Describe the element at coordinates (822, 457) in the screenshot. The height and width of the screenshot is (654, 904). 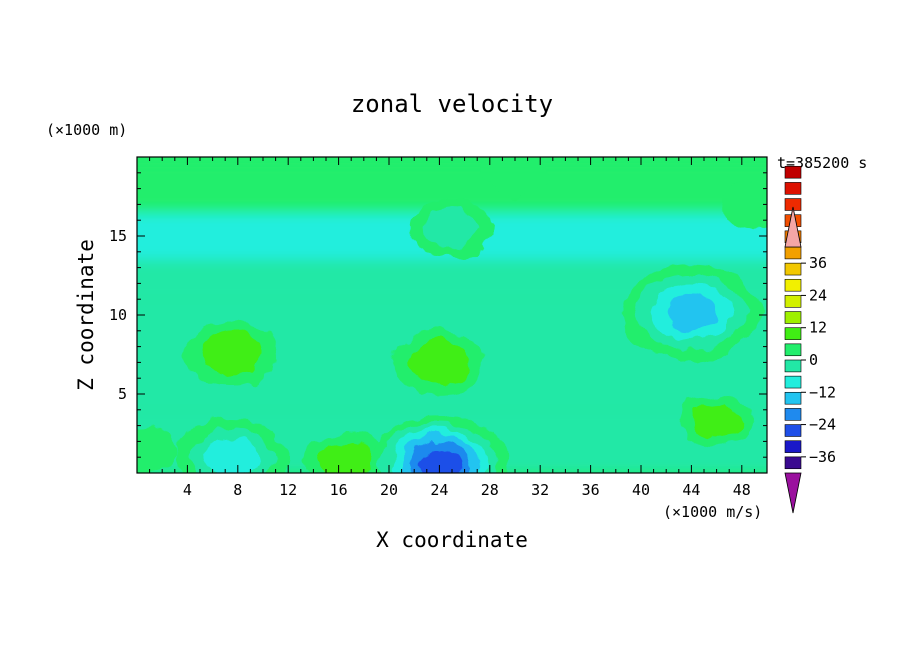
I see `colorbar-tick-label: −36` at that location.